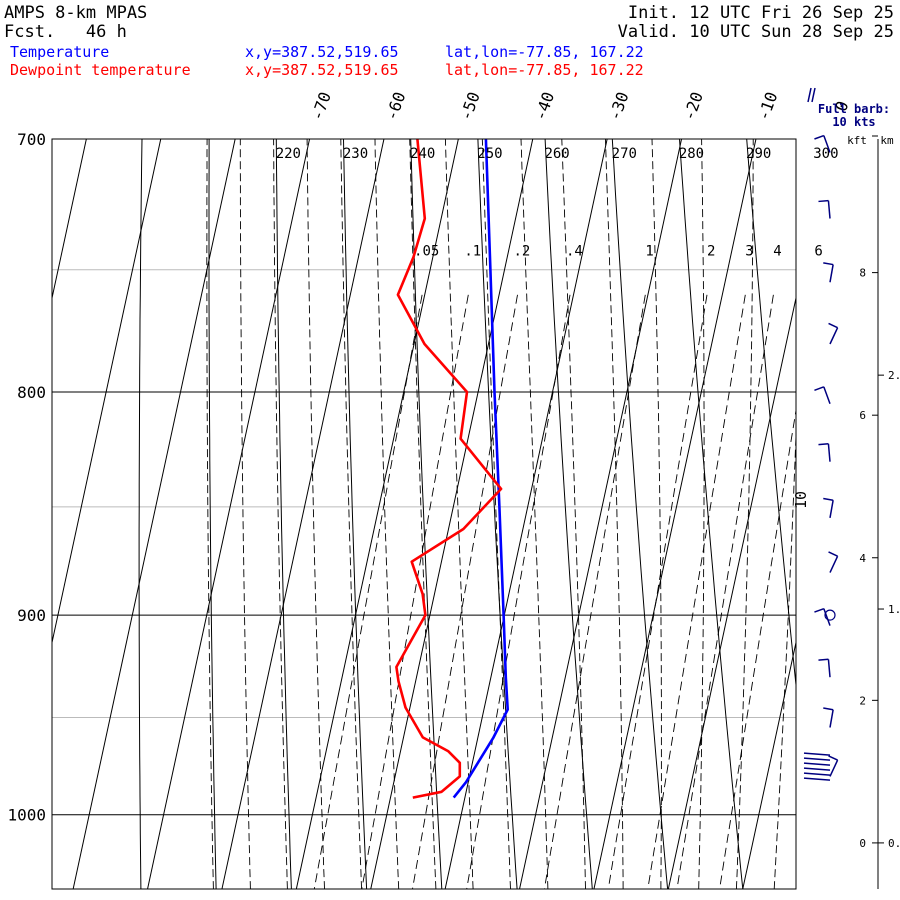  I want to click on mixing-ratio-label: 3, so click(749, 252).